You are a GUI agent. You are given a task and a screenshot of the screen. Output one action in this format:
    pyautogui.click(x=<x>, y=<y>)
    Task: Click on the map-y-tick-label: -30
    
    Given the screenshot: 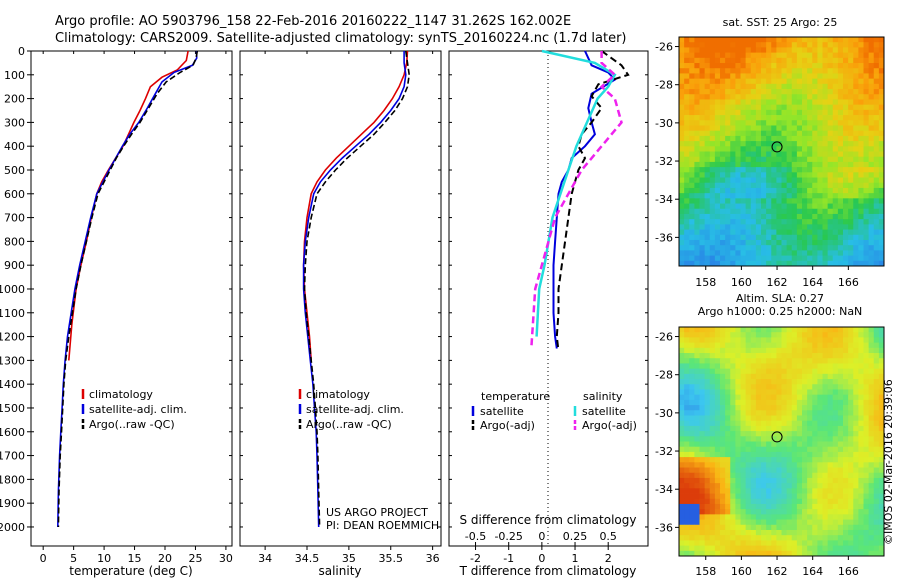 What is the action you would take?
    pyautogui.click(x=664, y=123)
    